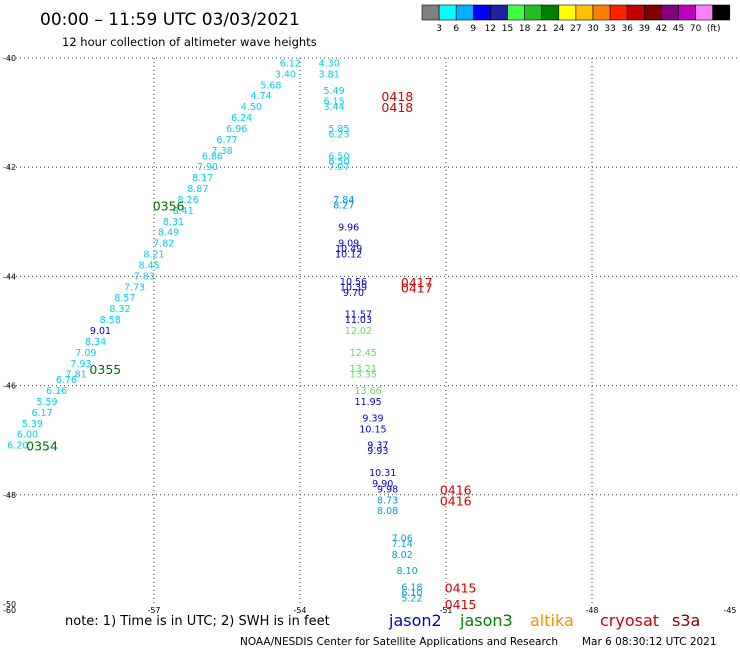 Image resolution: width=740 pixels, height=650 pixels. I want to click on swh-point-label: 8.26, so click(187, 200).